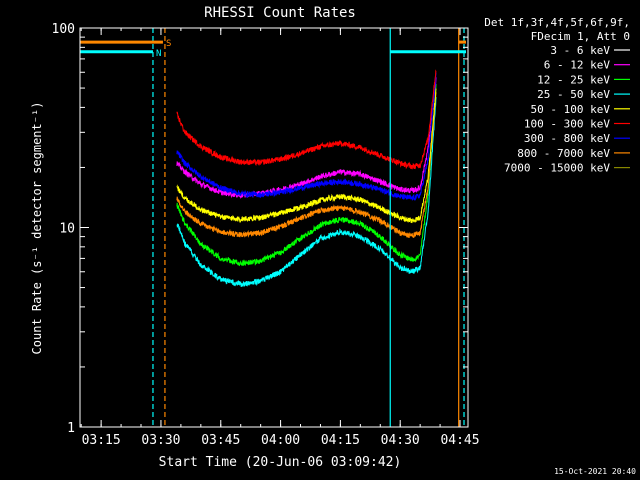 The width and height of the screenshot is (640, 480). I want to click on legend-header-line-1: Det 1f,3f,4f,5f,6f,9f,, so click(557, 22).